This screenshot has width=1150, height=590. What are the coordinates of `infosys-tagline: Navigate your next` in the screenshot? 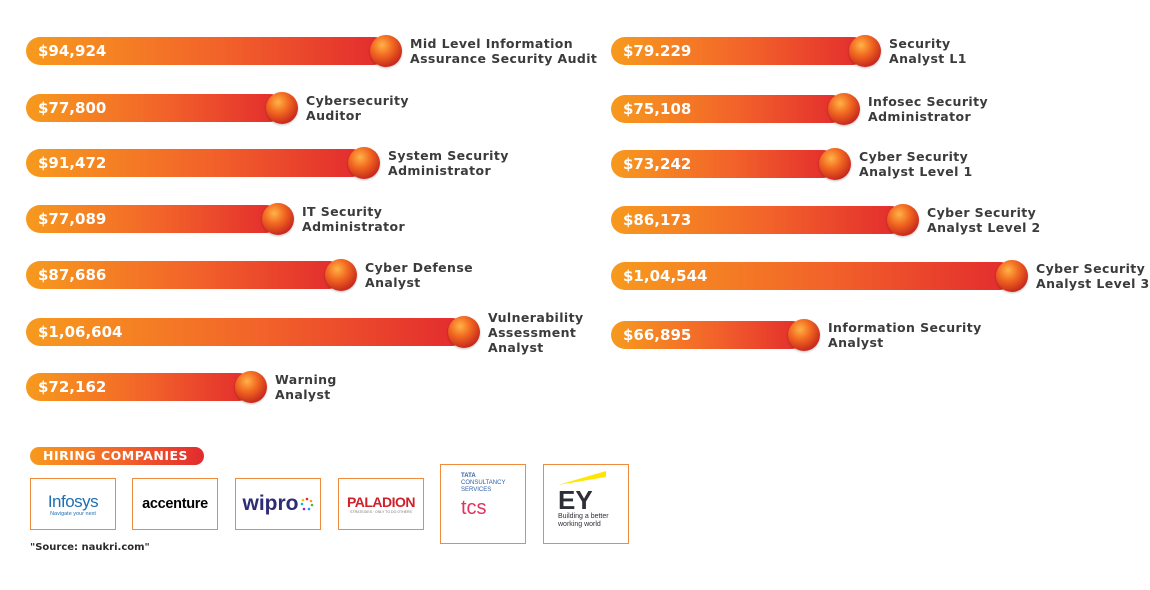 It's located at (73, 513).